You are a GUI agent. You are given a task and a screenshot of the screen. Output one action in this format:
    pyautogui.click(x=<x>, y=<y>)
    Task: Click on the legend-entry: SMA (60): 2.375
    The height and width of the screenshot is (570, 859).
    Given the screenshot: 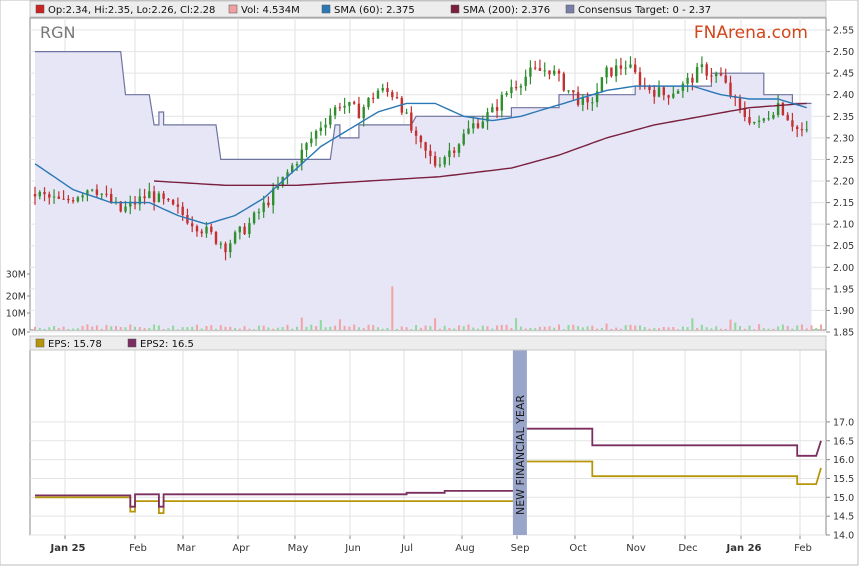 What is the action you would take?
    pyautogui.click(x=374, y=10)
    